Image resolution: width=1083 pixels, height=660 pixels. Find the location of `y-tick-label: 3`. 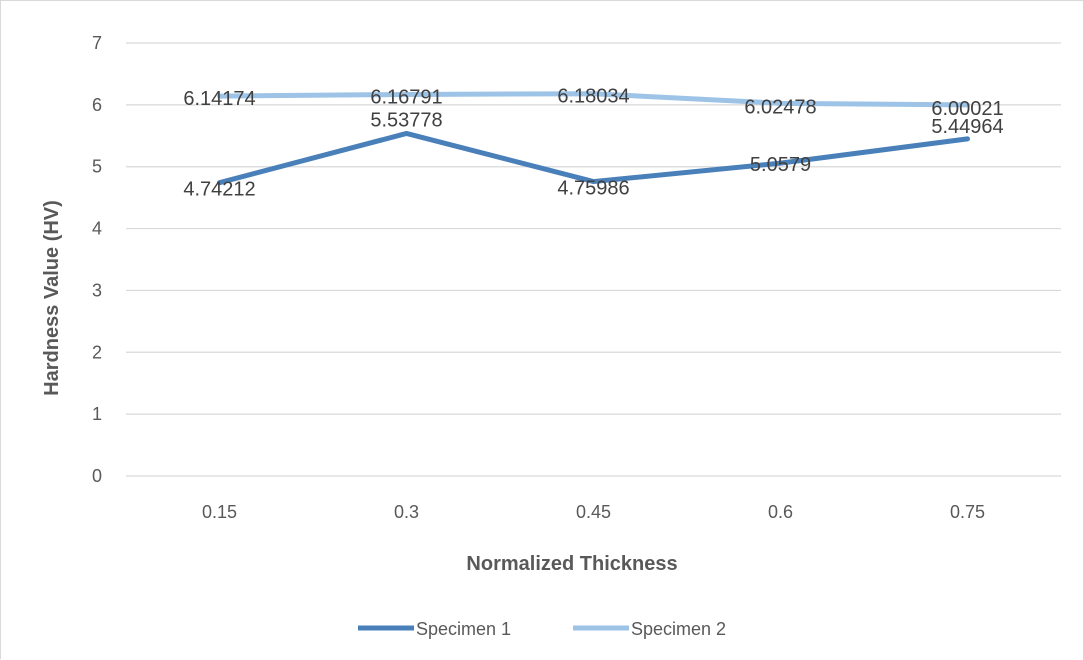

y-tick-label: 3 is located at coordinates (97, 290).